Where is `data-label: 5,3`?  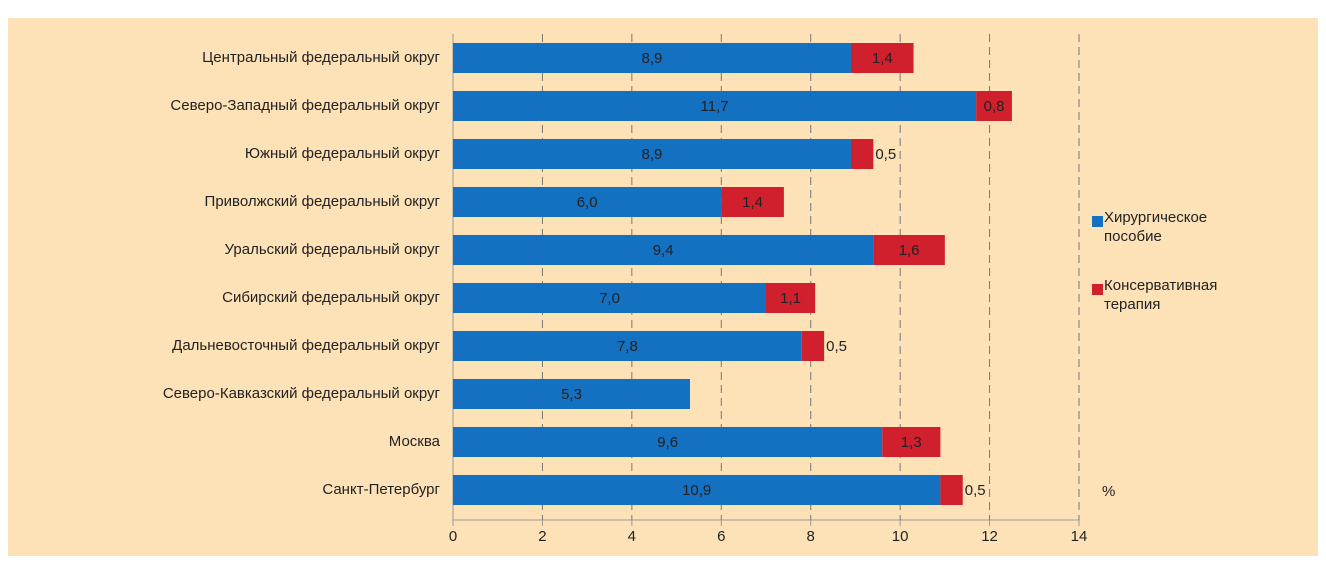 data-label: 5,3 is located at coordinates (571, 394).